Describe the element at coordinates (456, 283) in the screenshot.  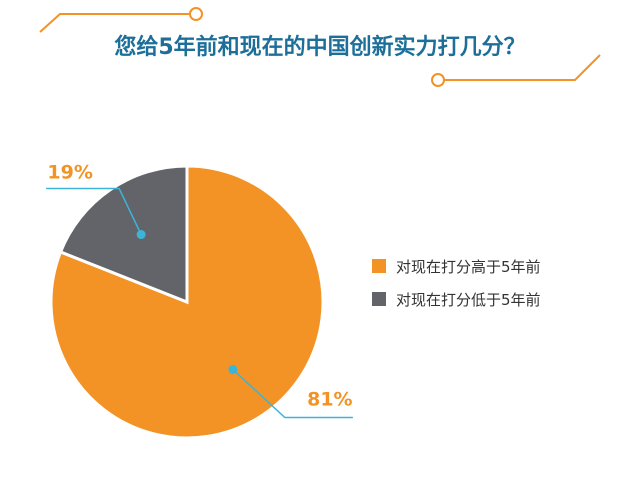
I see `legend: 对现在打分高于5年前 对现在打分低于5年前` at that location.